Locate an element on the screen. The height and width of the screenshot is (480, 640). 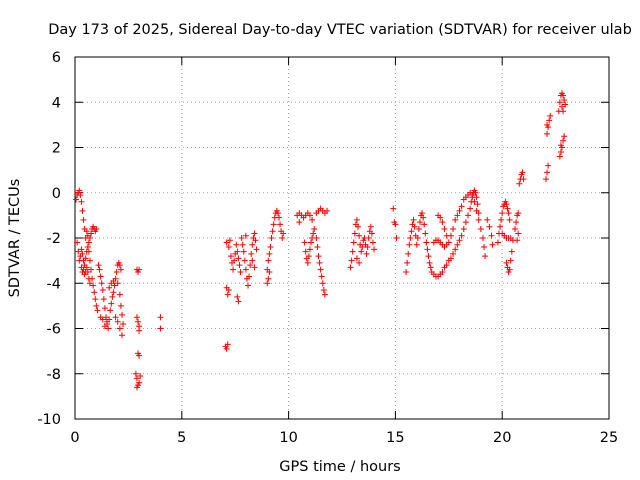
y-tick-label: -4 is located at coordinates (54, 284).